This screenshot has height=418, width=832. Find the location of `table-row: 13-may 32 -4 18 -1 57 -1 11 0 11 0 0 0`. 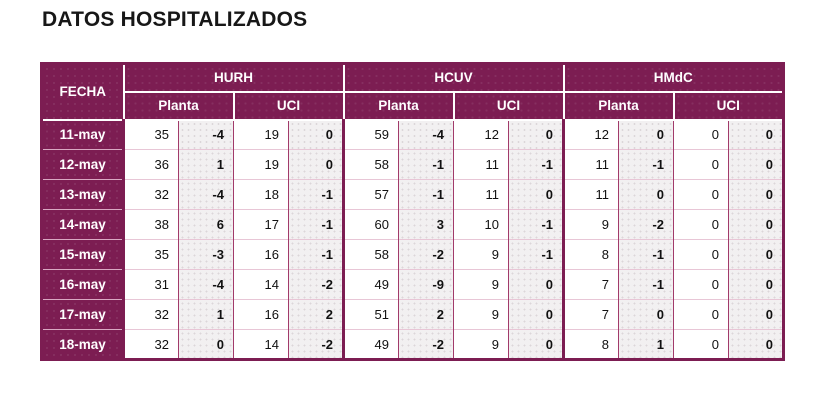

table-row: 13-may 32 -4 18 -1 57 -1 11 0 11 0 0 0 is located at coordinates (412, 194).